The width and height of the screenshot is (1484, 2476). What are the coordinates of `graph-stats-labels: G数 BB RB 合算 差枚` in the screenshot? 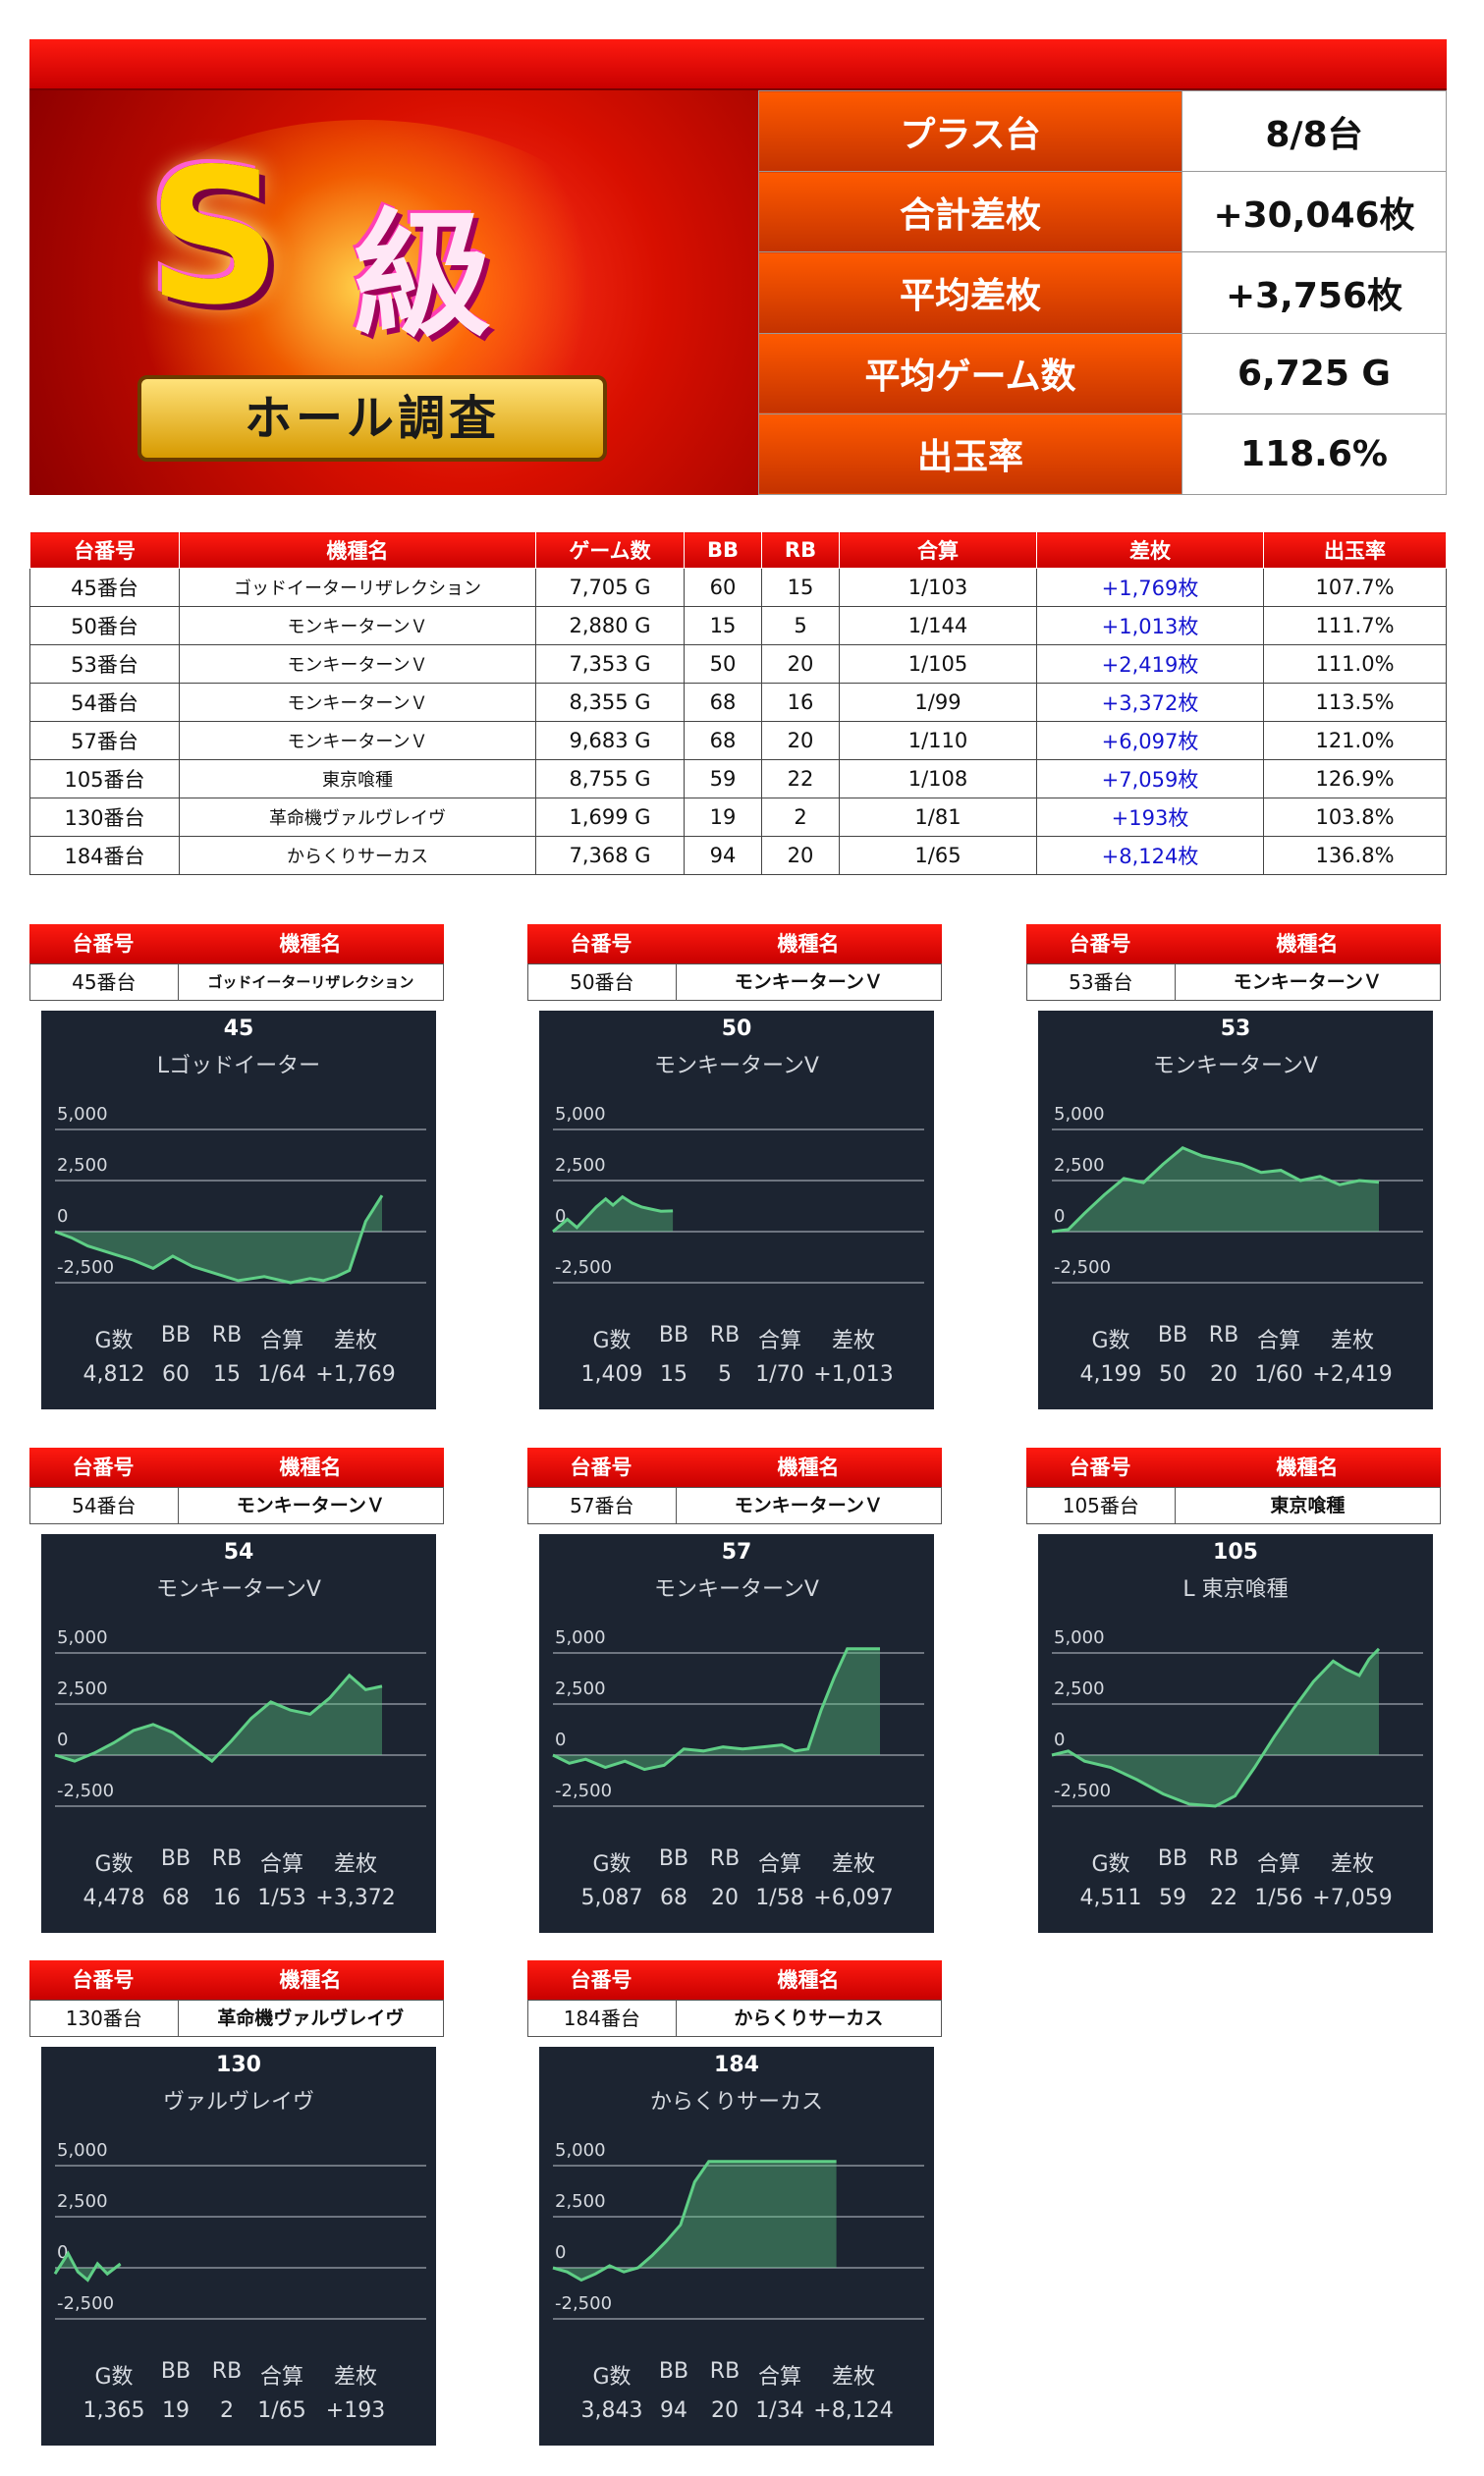 It's located at (238, 1862).